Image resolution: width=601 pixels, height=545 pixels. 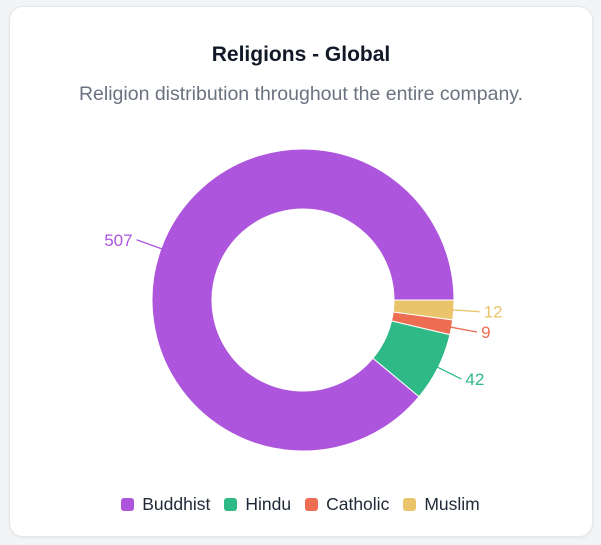 What do you see at coordinates (485, 332) in the screenshot?
I see `data-label-catholic: 9` at bounding box center [485, 332].